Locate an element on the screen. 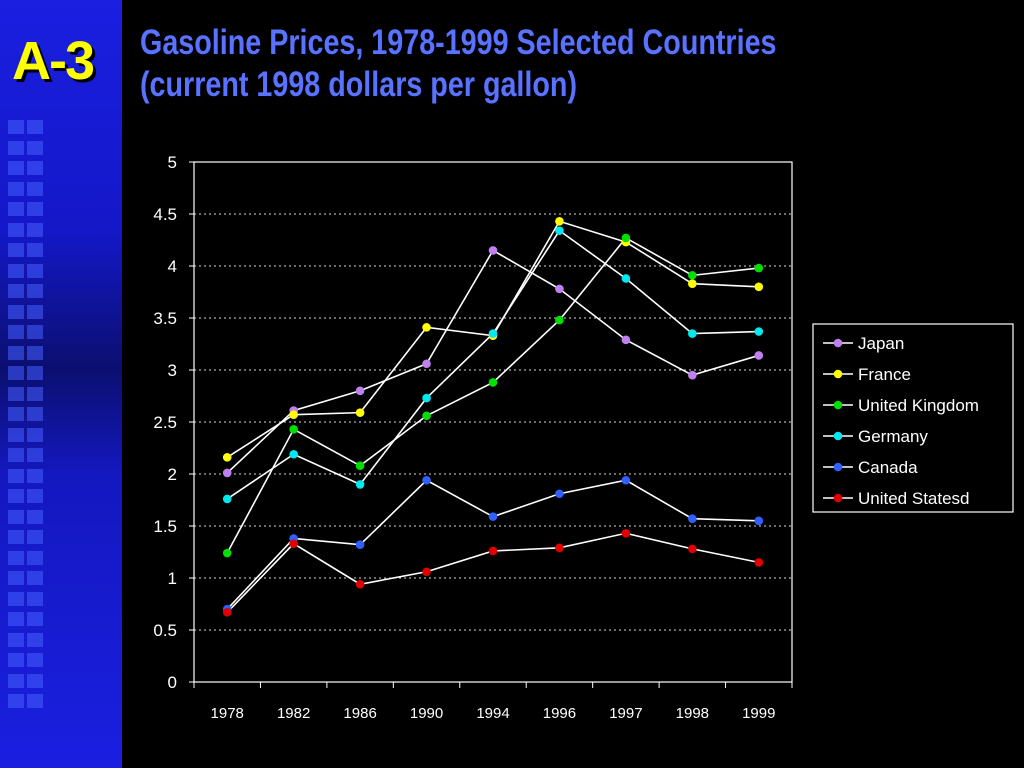 The width and height of the screenshot is (1024, 768). x-tick-label: 1996 is located at coordinates (559, 713).